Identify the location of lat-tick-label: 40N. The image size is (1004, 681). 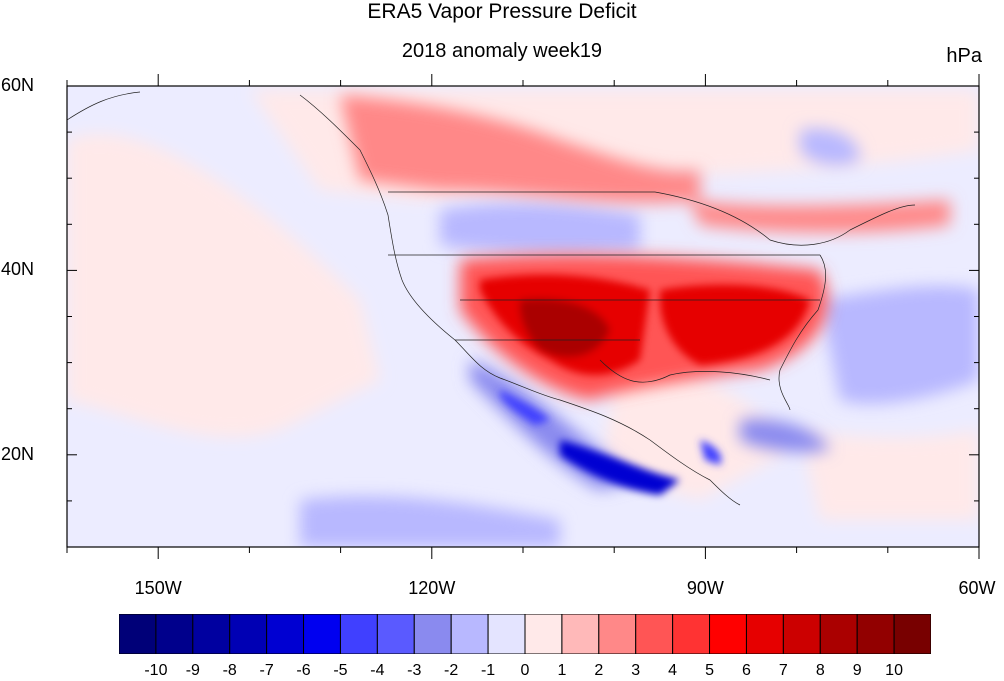
(18, 269).